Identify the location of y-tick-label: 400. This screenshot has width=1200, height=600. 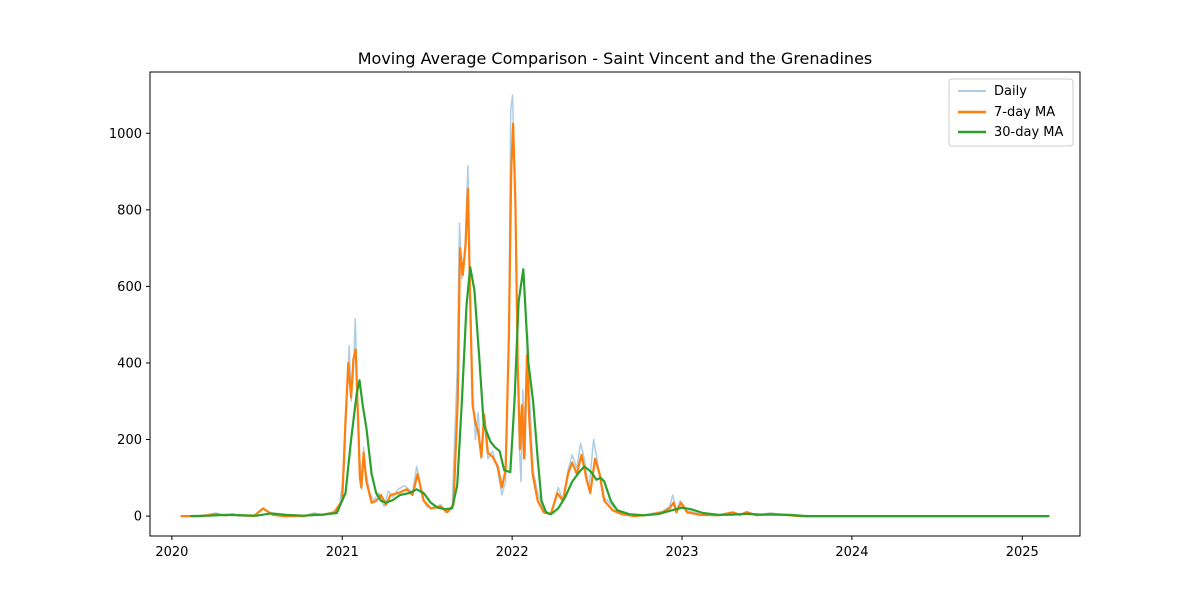
(129, 363).